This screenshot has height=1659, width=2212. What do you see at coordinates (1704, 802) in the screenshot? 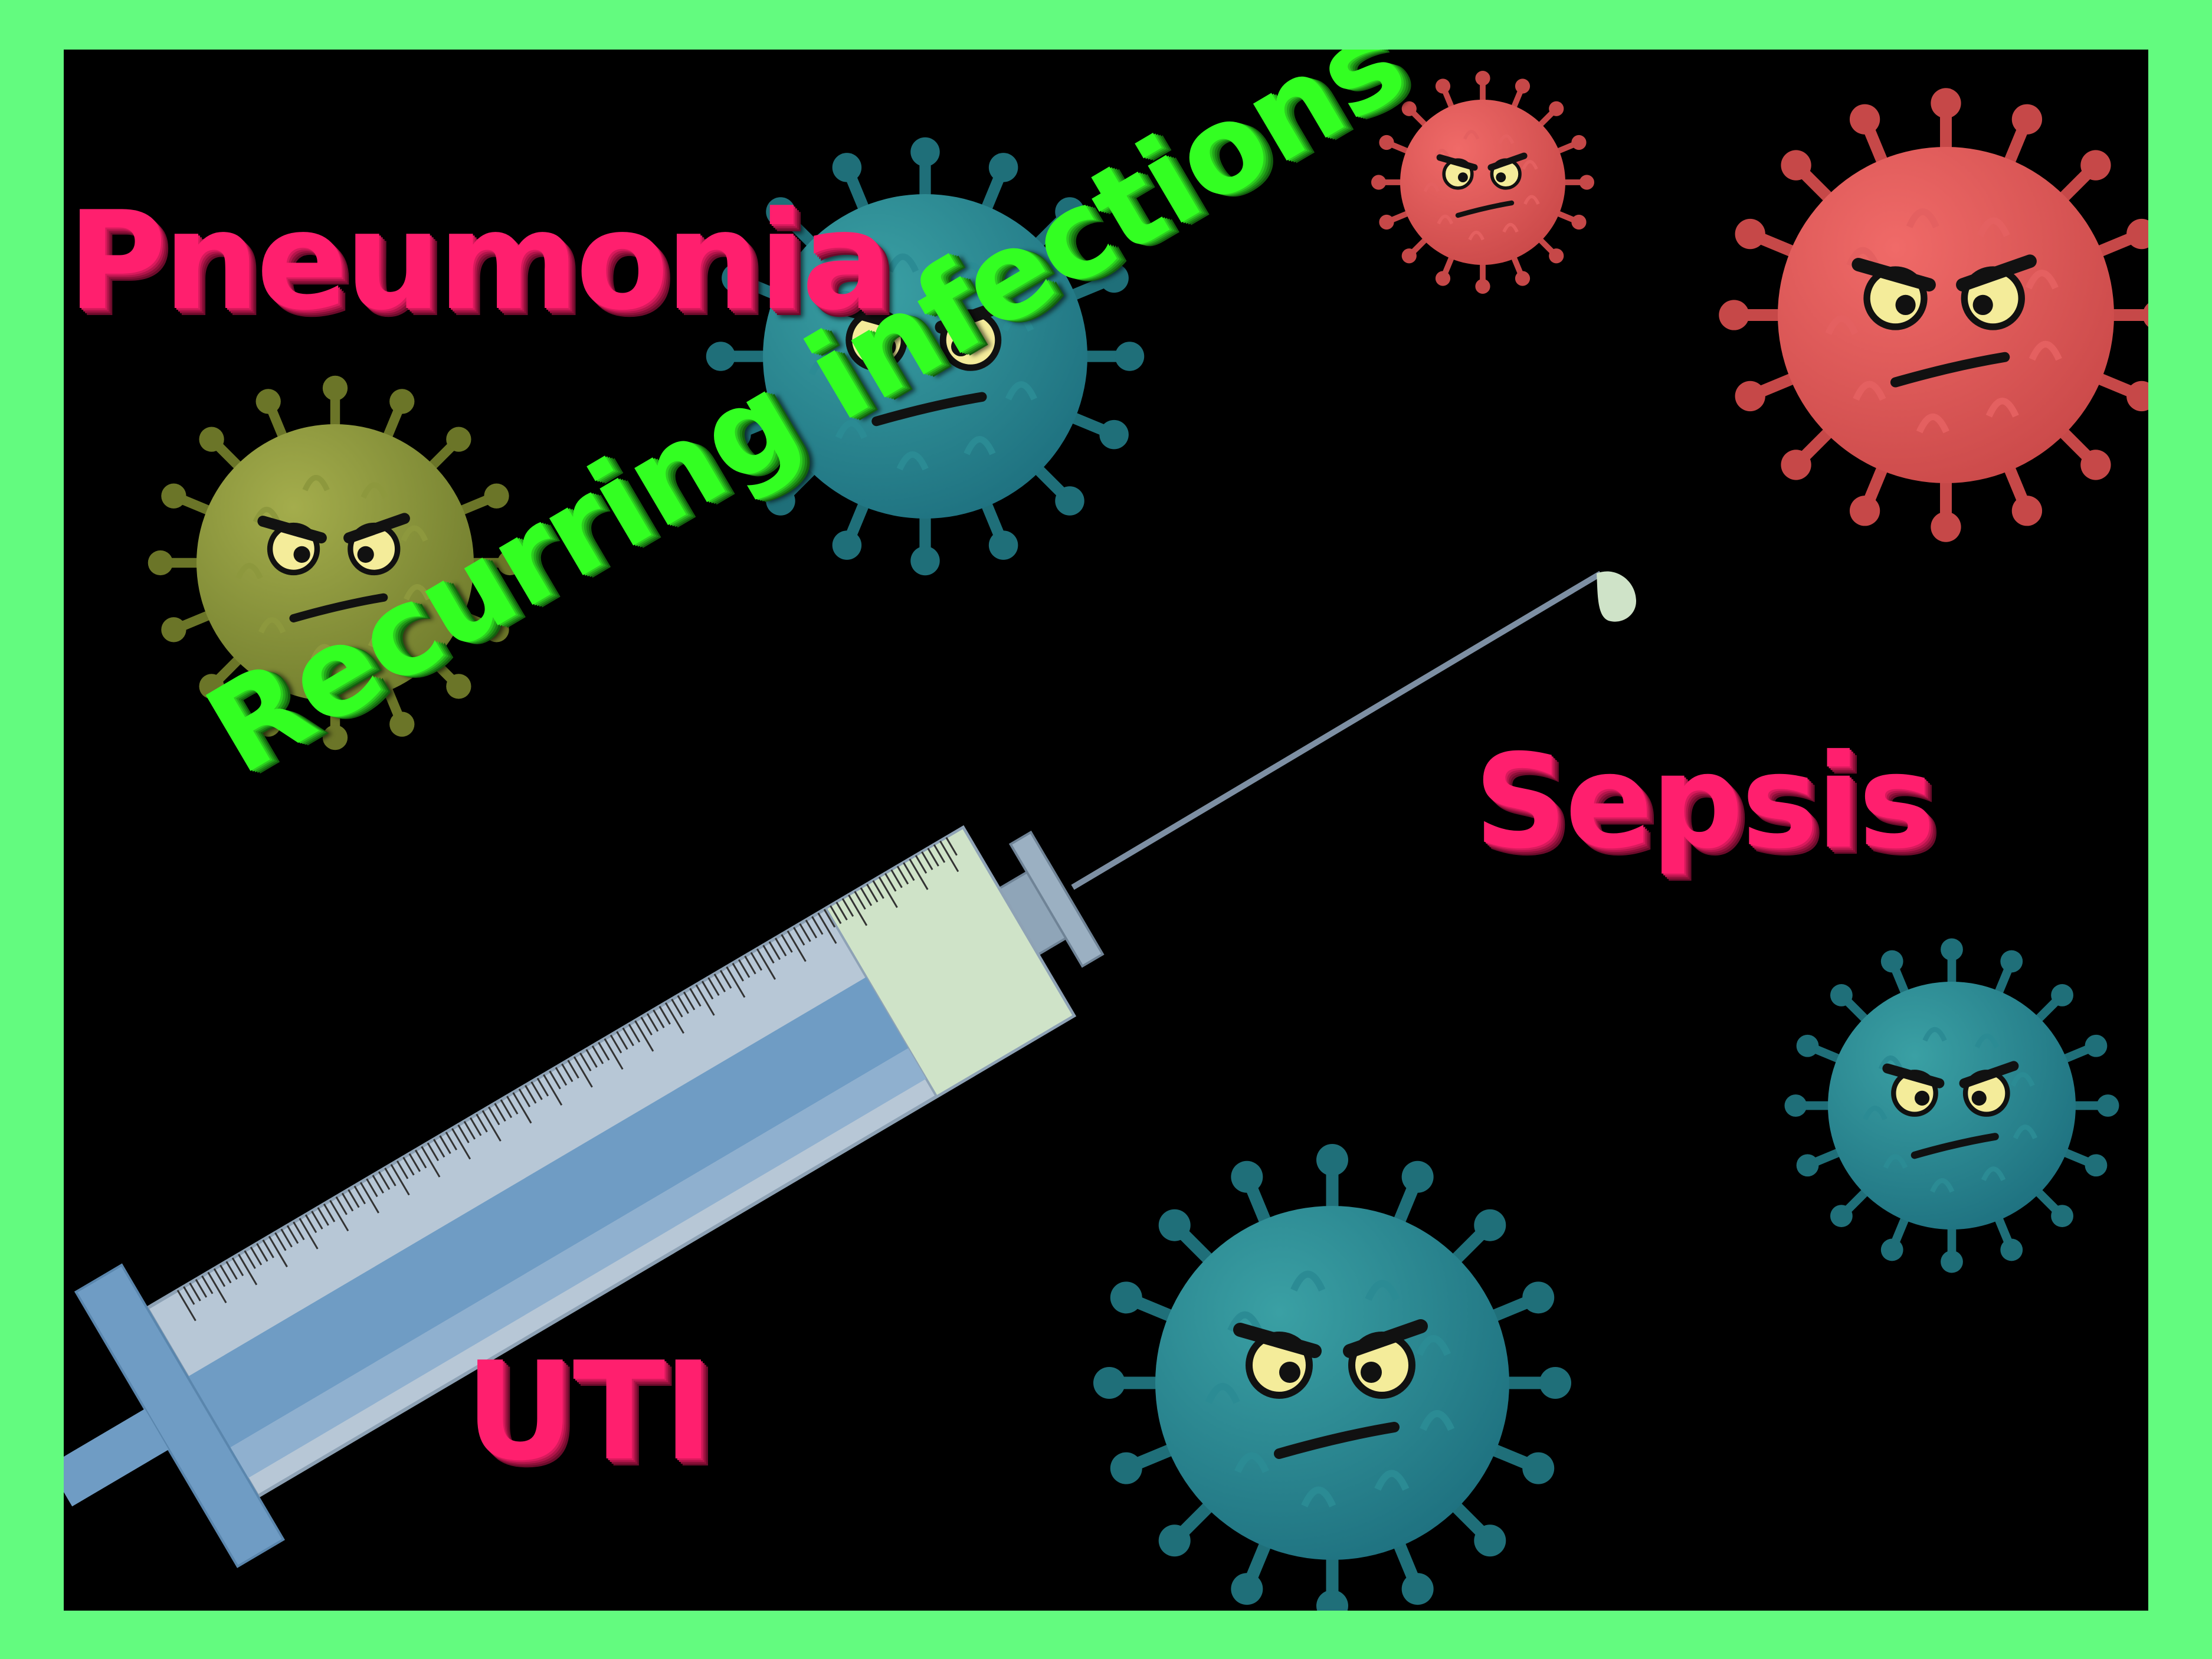
I see `sepsis-label: Sepsis` at bounding box center [1704, 802].